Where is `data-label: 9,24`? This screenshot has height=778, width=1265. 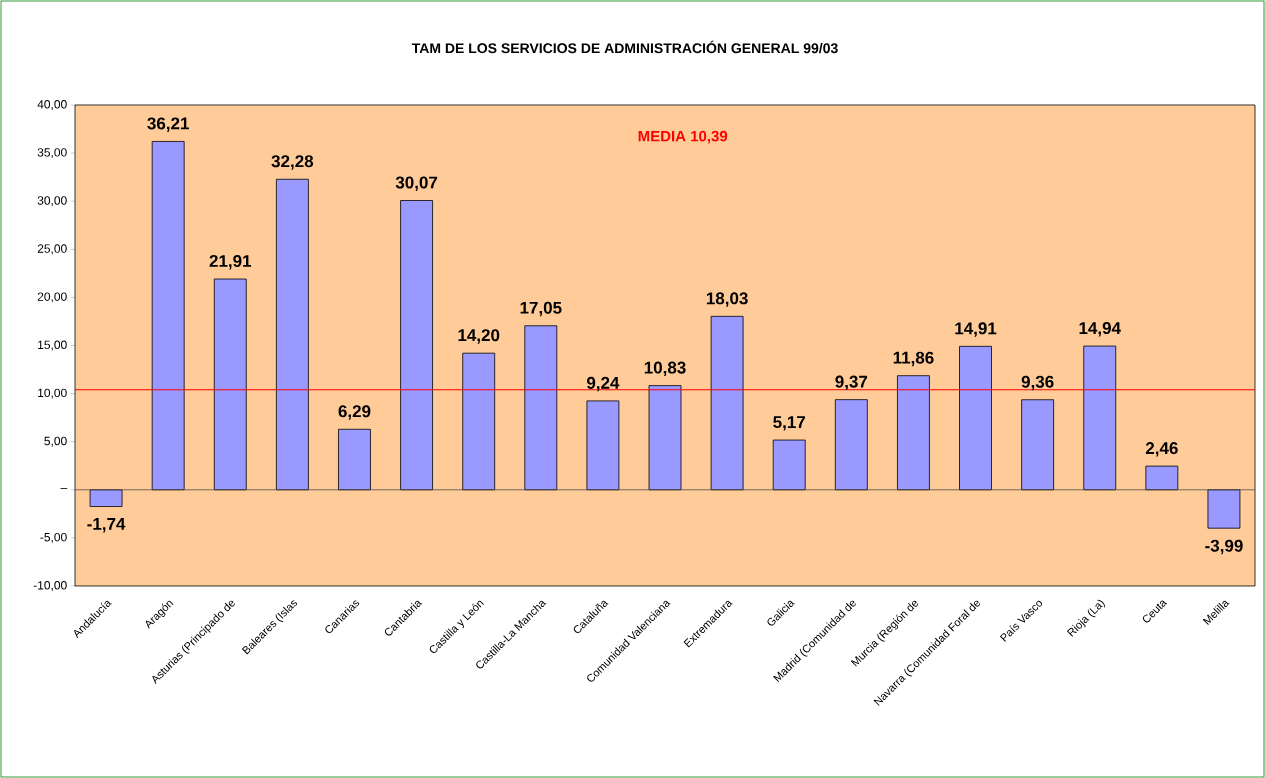 data-label: 9,24 is located at coordinates (603, 384).